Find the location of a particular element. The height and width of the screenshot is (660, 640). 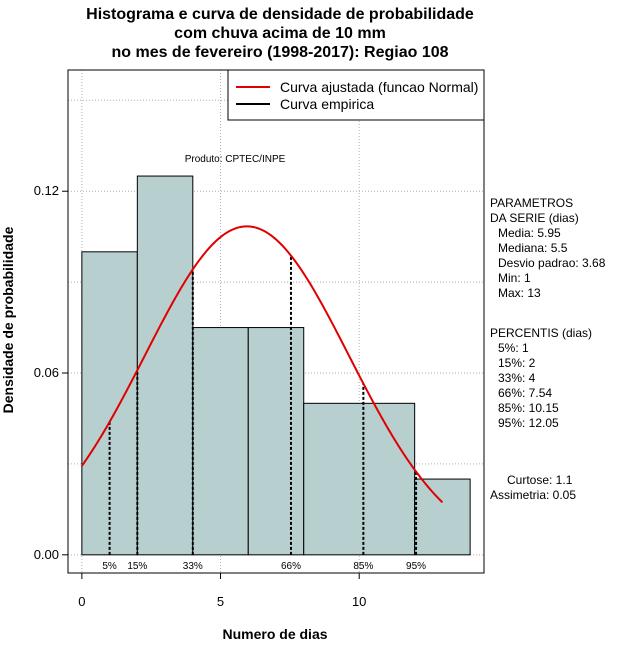

x-tick-label-1: 5 is located at coordinates (220, 601).